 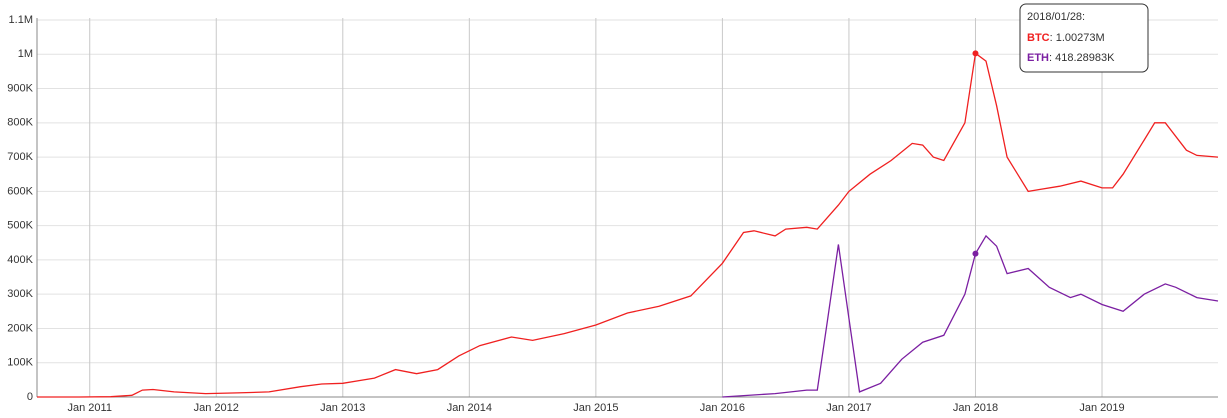 What do you see at coordinates (25, 54) in the screenshot?
I see `y-tick-label: 1M` at bounding box center [25, 54].